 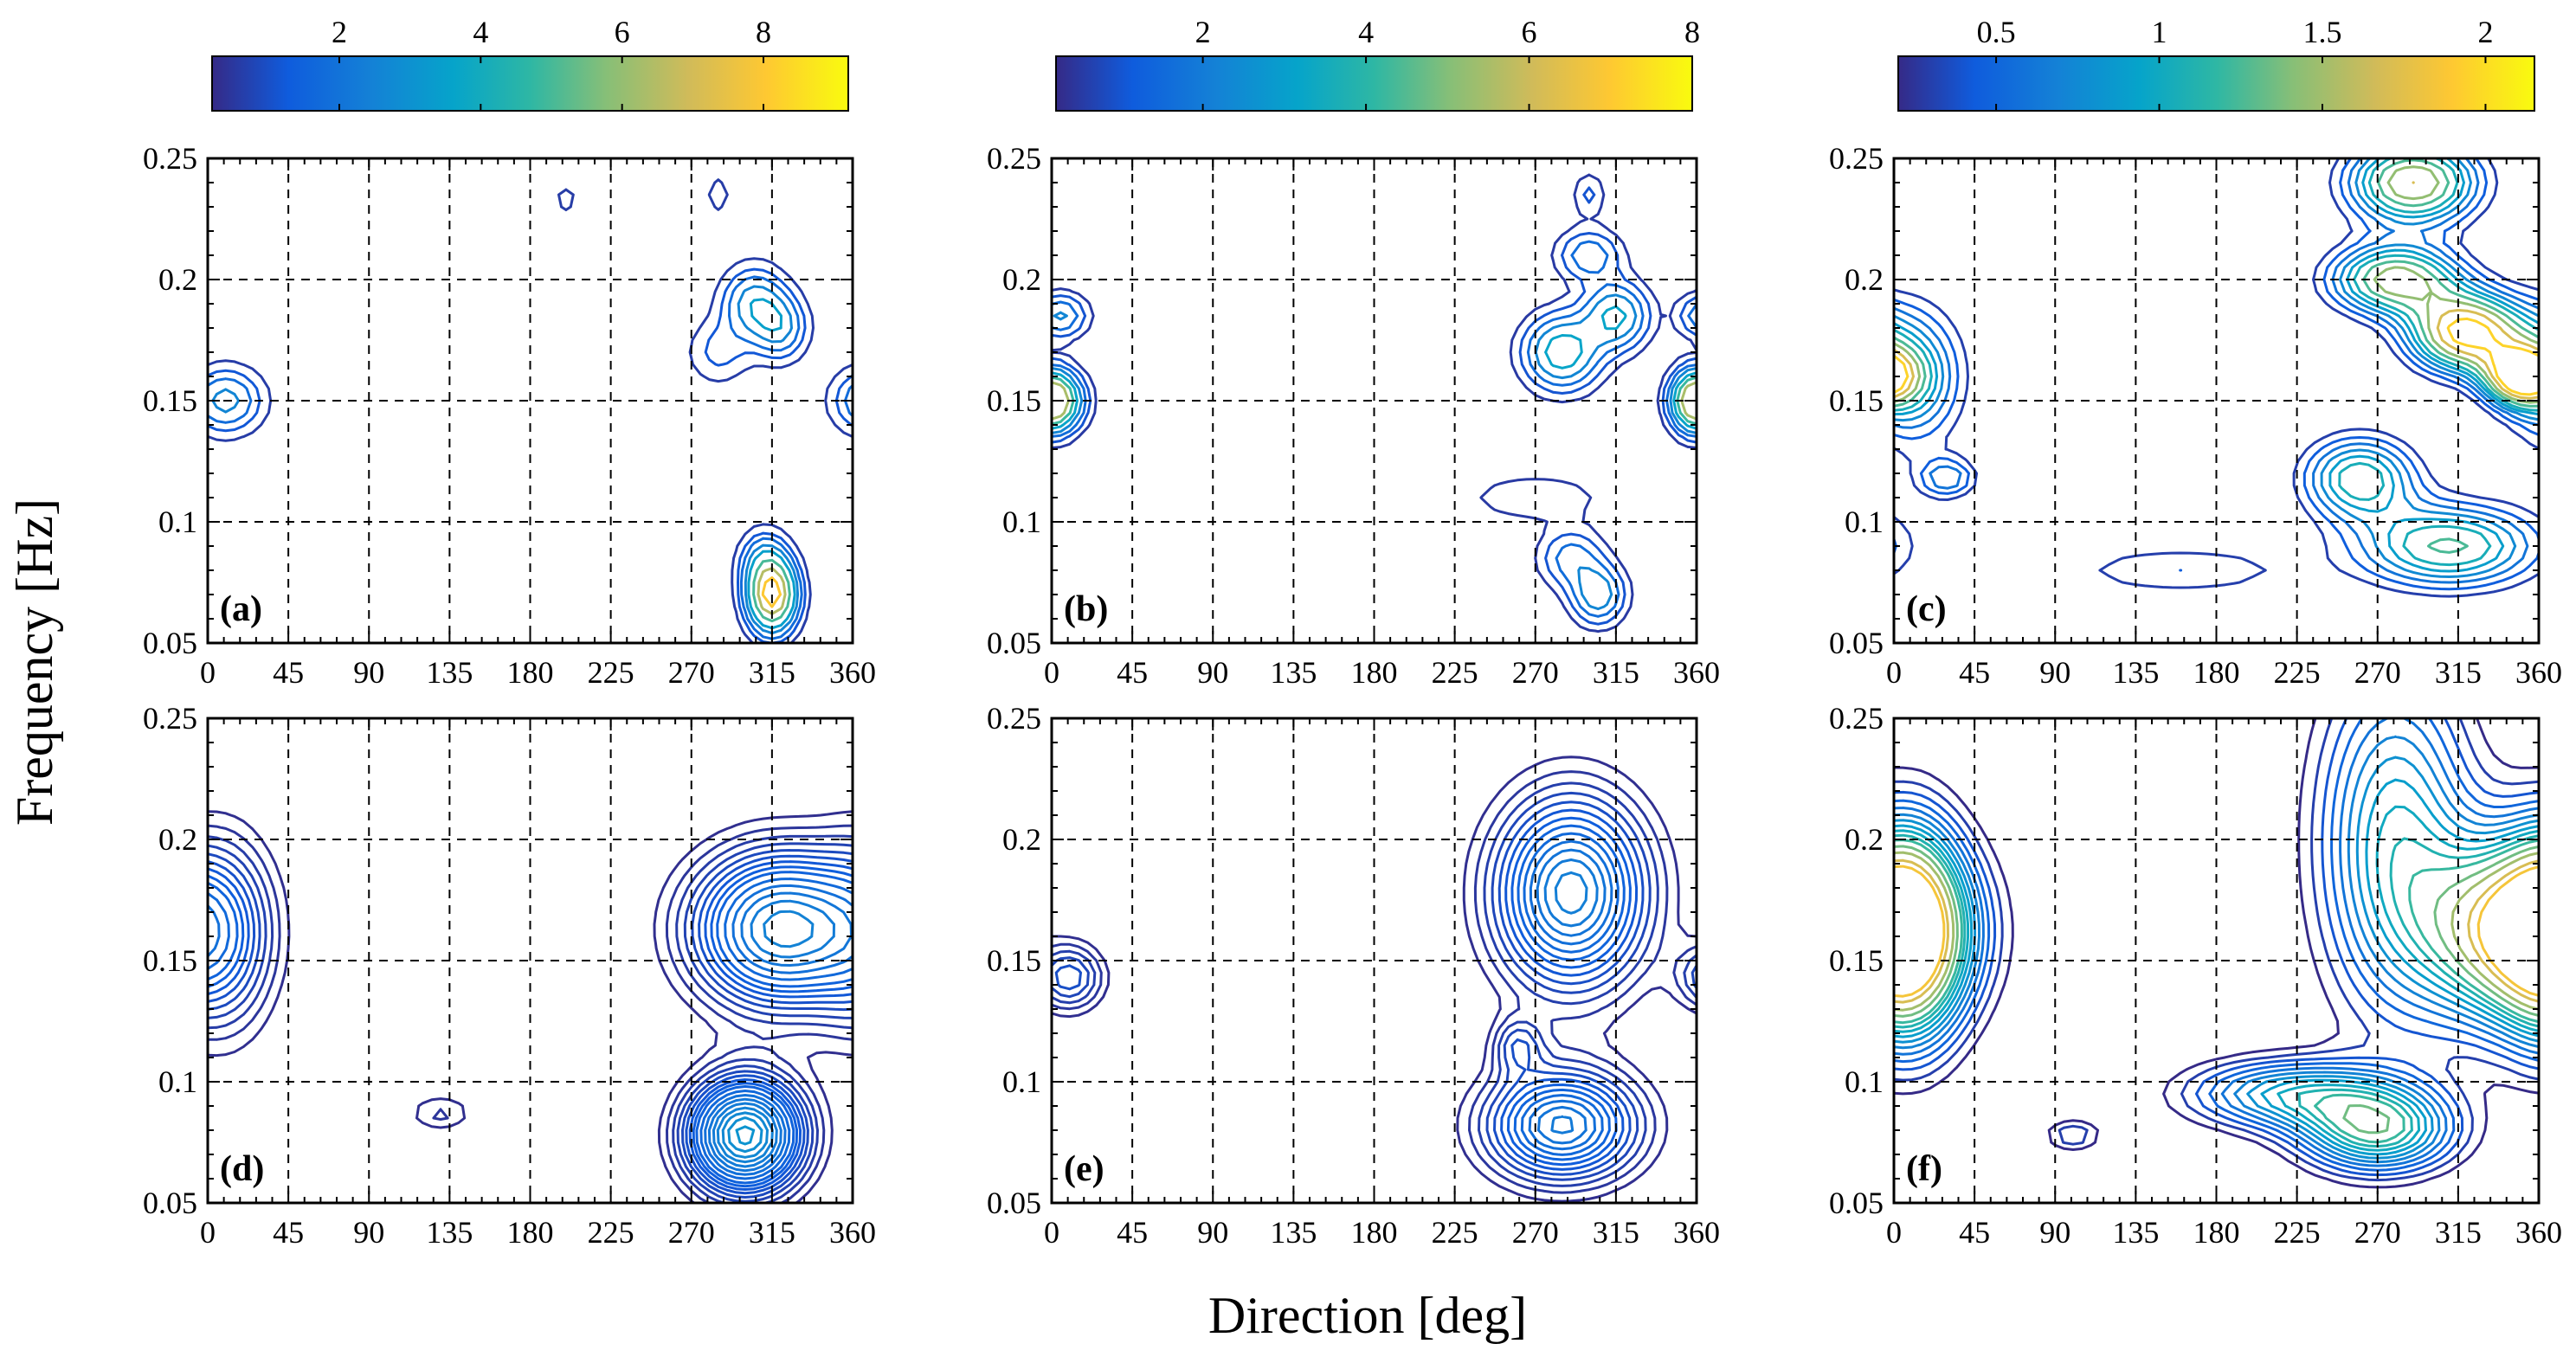 What do you see at coordinates (339, 32) in the screenshot?
I see `colorbar-left-tick-label: 2` at bounding box center [339, 32].